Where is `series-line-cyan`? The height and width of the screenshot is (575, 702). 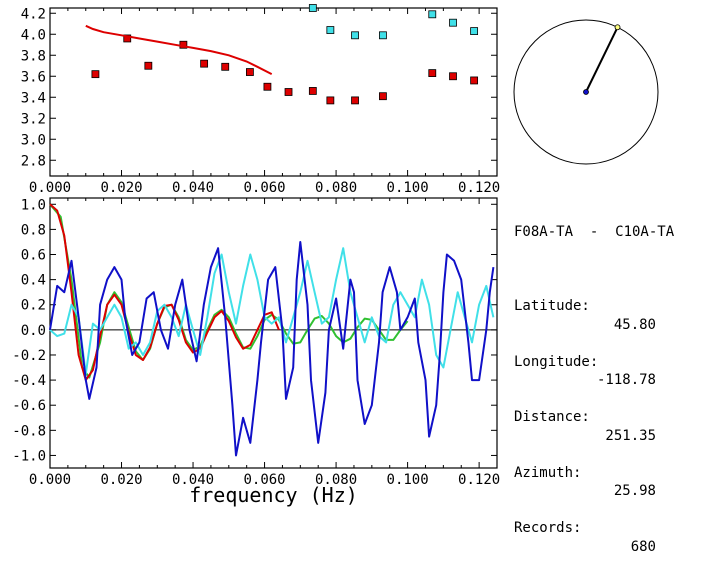 series-line-cyan is located at coordinates (272, 311).